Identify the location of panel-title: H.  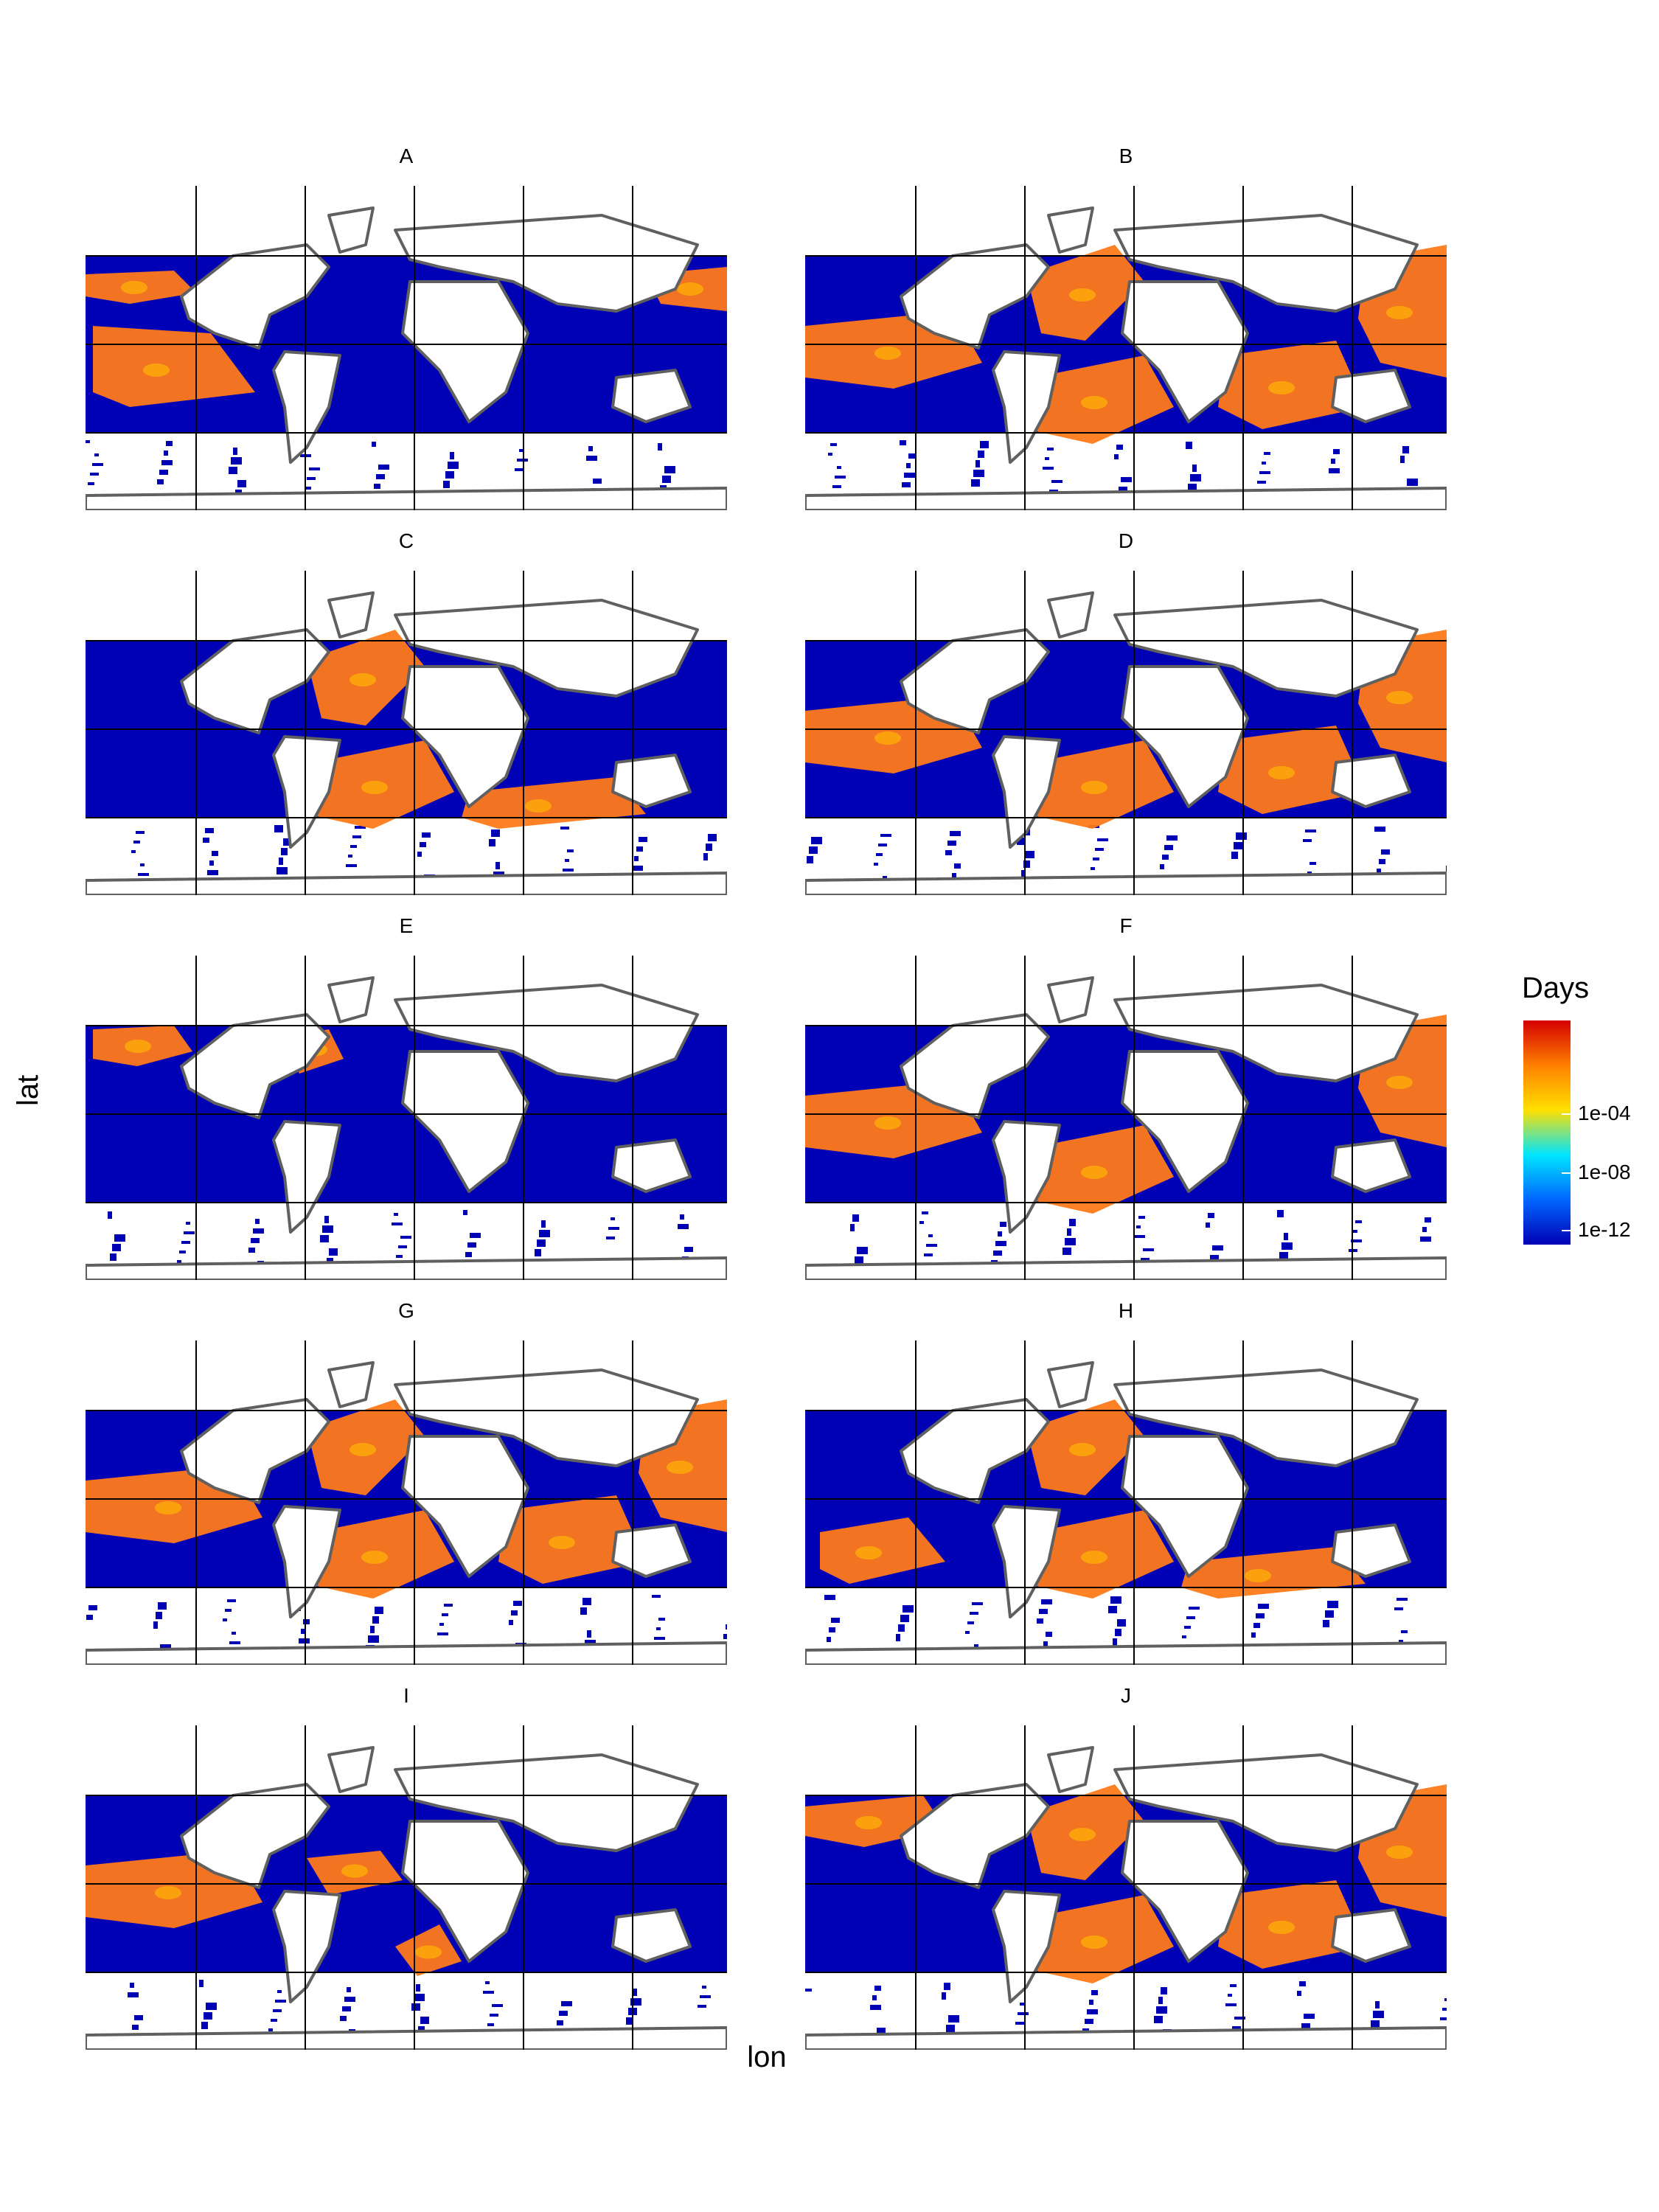
(1126, 1310).